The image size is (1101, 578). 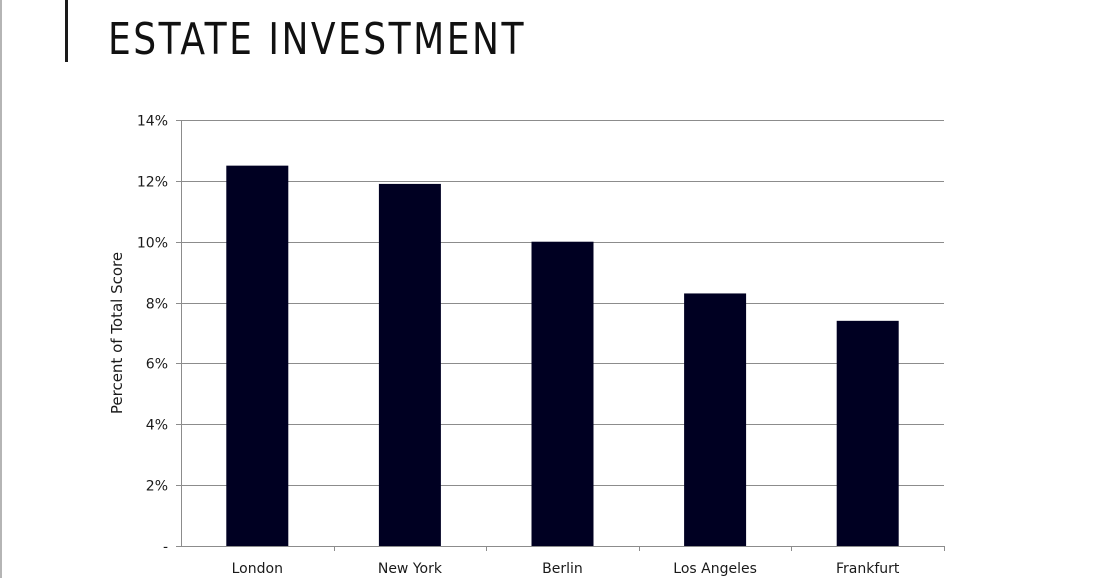 What do you see at coordinates (165, 548) in the screenshot?
I see `y-tick-label: -` at bounding box center [165, 548].